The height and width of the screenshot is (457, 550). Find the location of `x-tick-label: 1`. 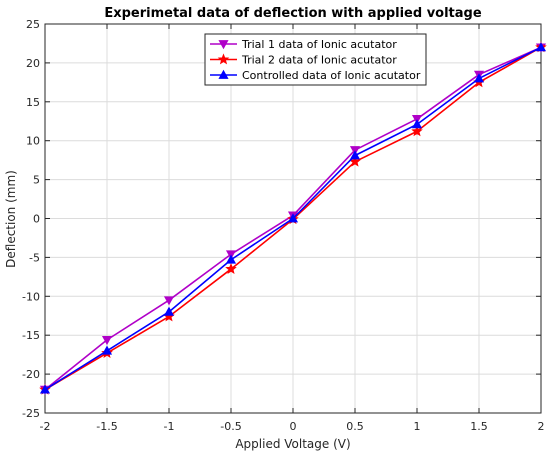

x-tick-label: 1 is located at coordinates (417, 426).